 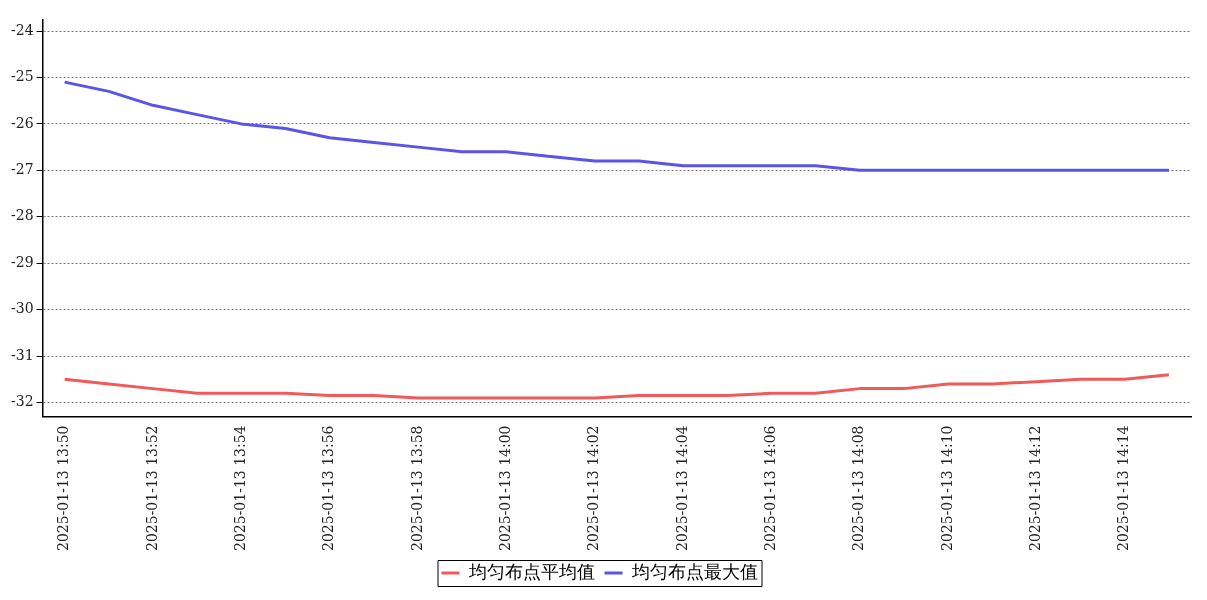 What do you see at coordinates (1123, 488) in the screenshot?
I see `x-tick-label: 2025-01-13 14:14` at bounding box center [1123, 488].